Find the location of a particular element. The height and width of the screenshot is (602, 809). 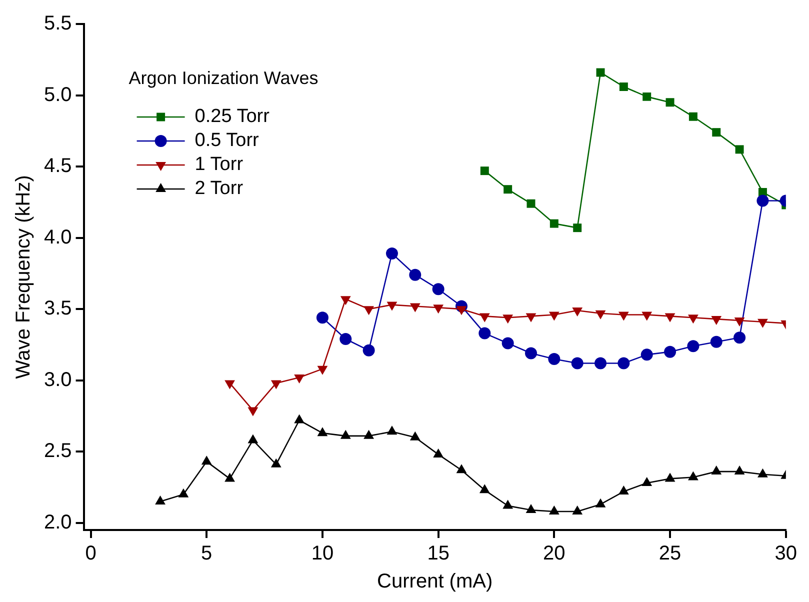

x-tick-label: 25 is located at coordinates (670, 553).